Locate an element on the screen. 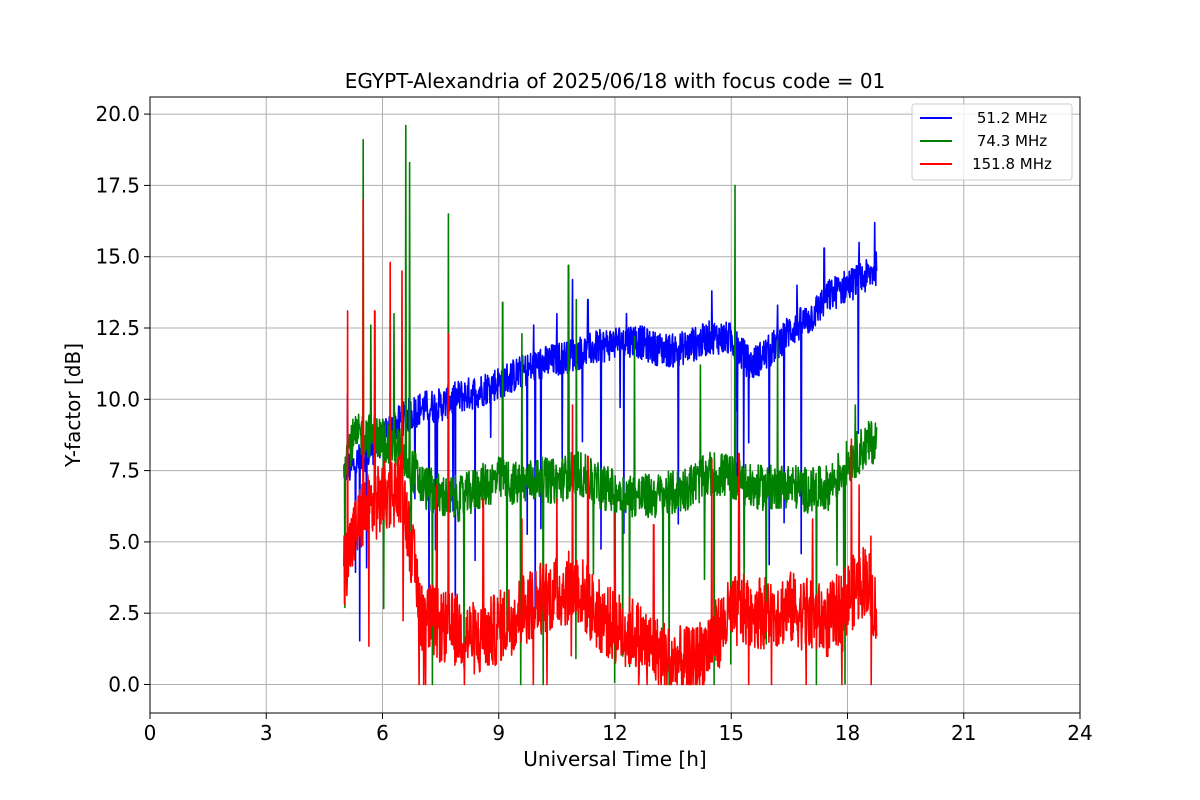  legend-label: 51.2 MHz is located at coordinates (1012, 118).